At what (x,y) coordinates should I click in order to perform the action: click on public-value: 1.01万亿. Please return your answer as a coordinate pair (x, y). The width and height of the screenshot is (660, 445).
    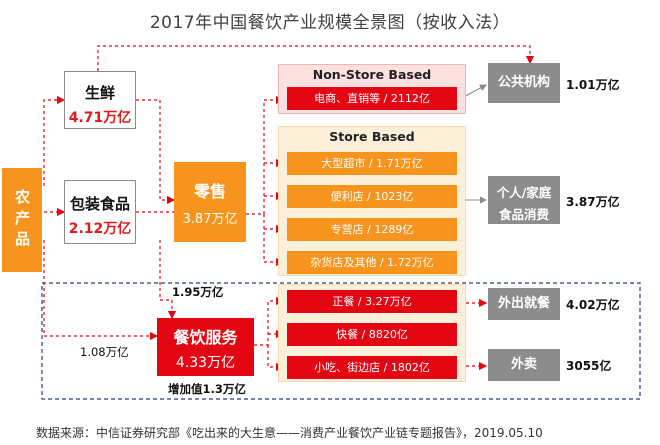
    Looking at the image, I should click on (593, 85).